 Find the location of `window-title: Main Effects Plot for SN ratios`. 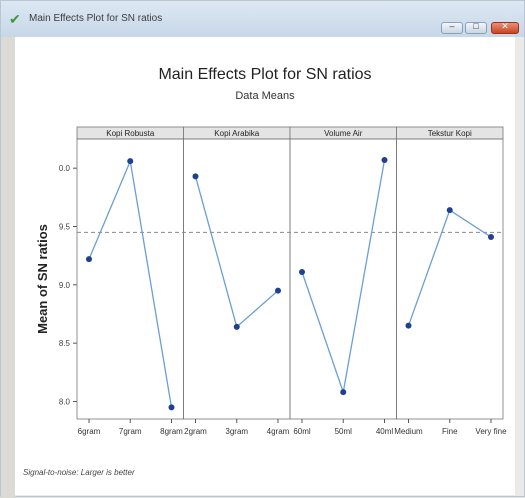

window-title: Main Effects Plot for SN ratios is located at coordinates (95, 18).